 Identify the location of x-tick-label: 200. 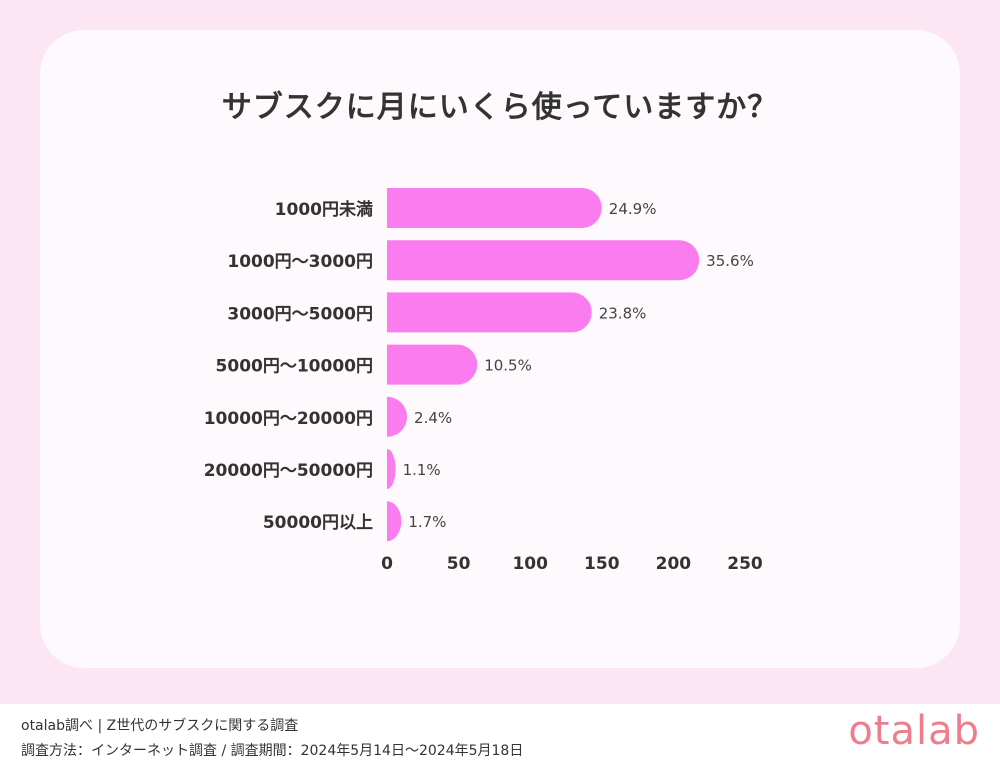
(674, 564).